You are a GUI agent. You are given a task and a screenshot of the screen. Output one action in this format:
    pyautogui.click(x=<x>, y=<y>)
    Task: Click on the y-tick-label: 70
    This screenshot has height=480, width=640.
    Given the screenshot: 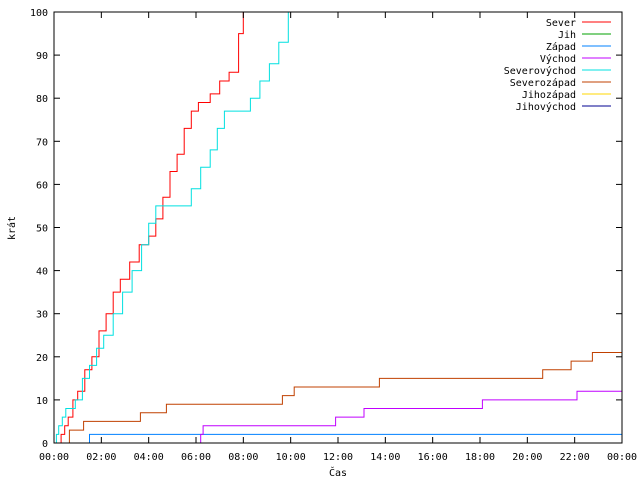 What is the action you would take?
    pyautogui.click(x=42, y=142)
    